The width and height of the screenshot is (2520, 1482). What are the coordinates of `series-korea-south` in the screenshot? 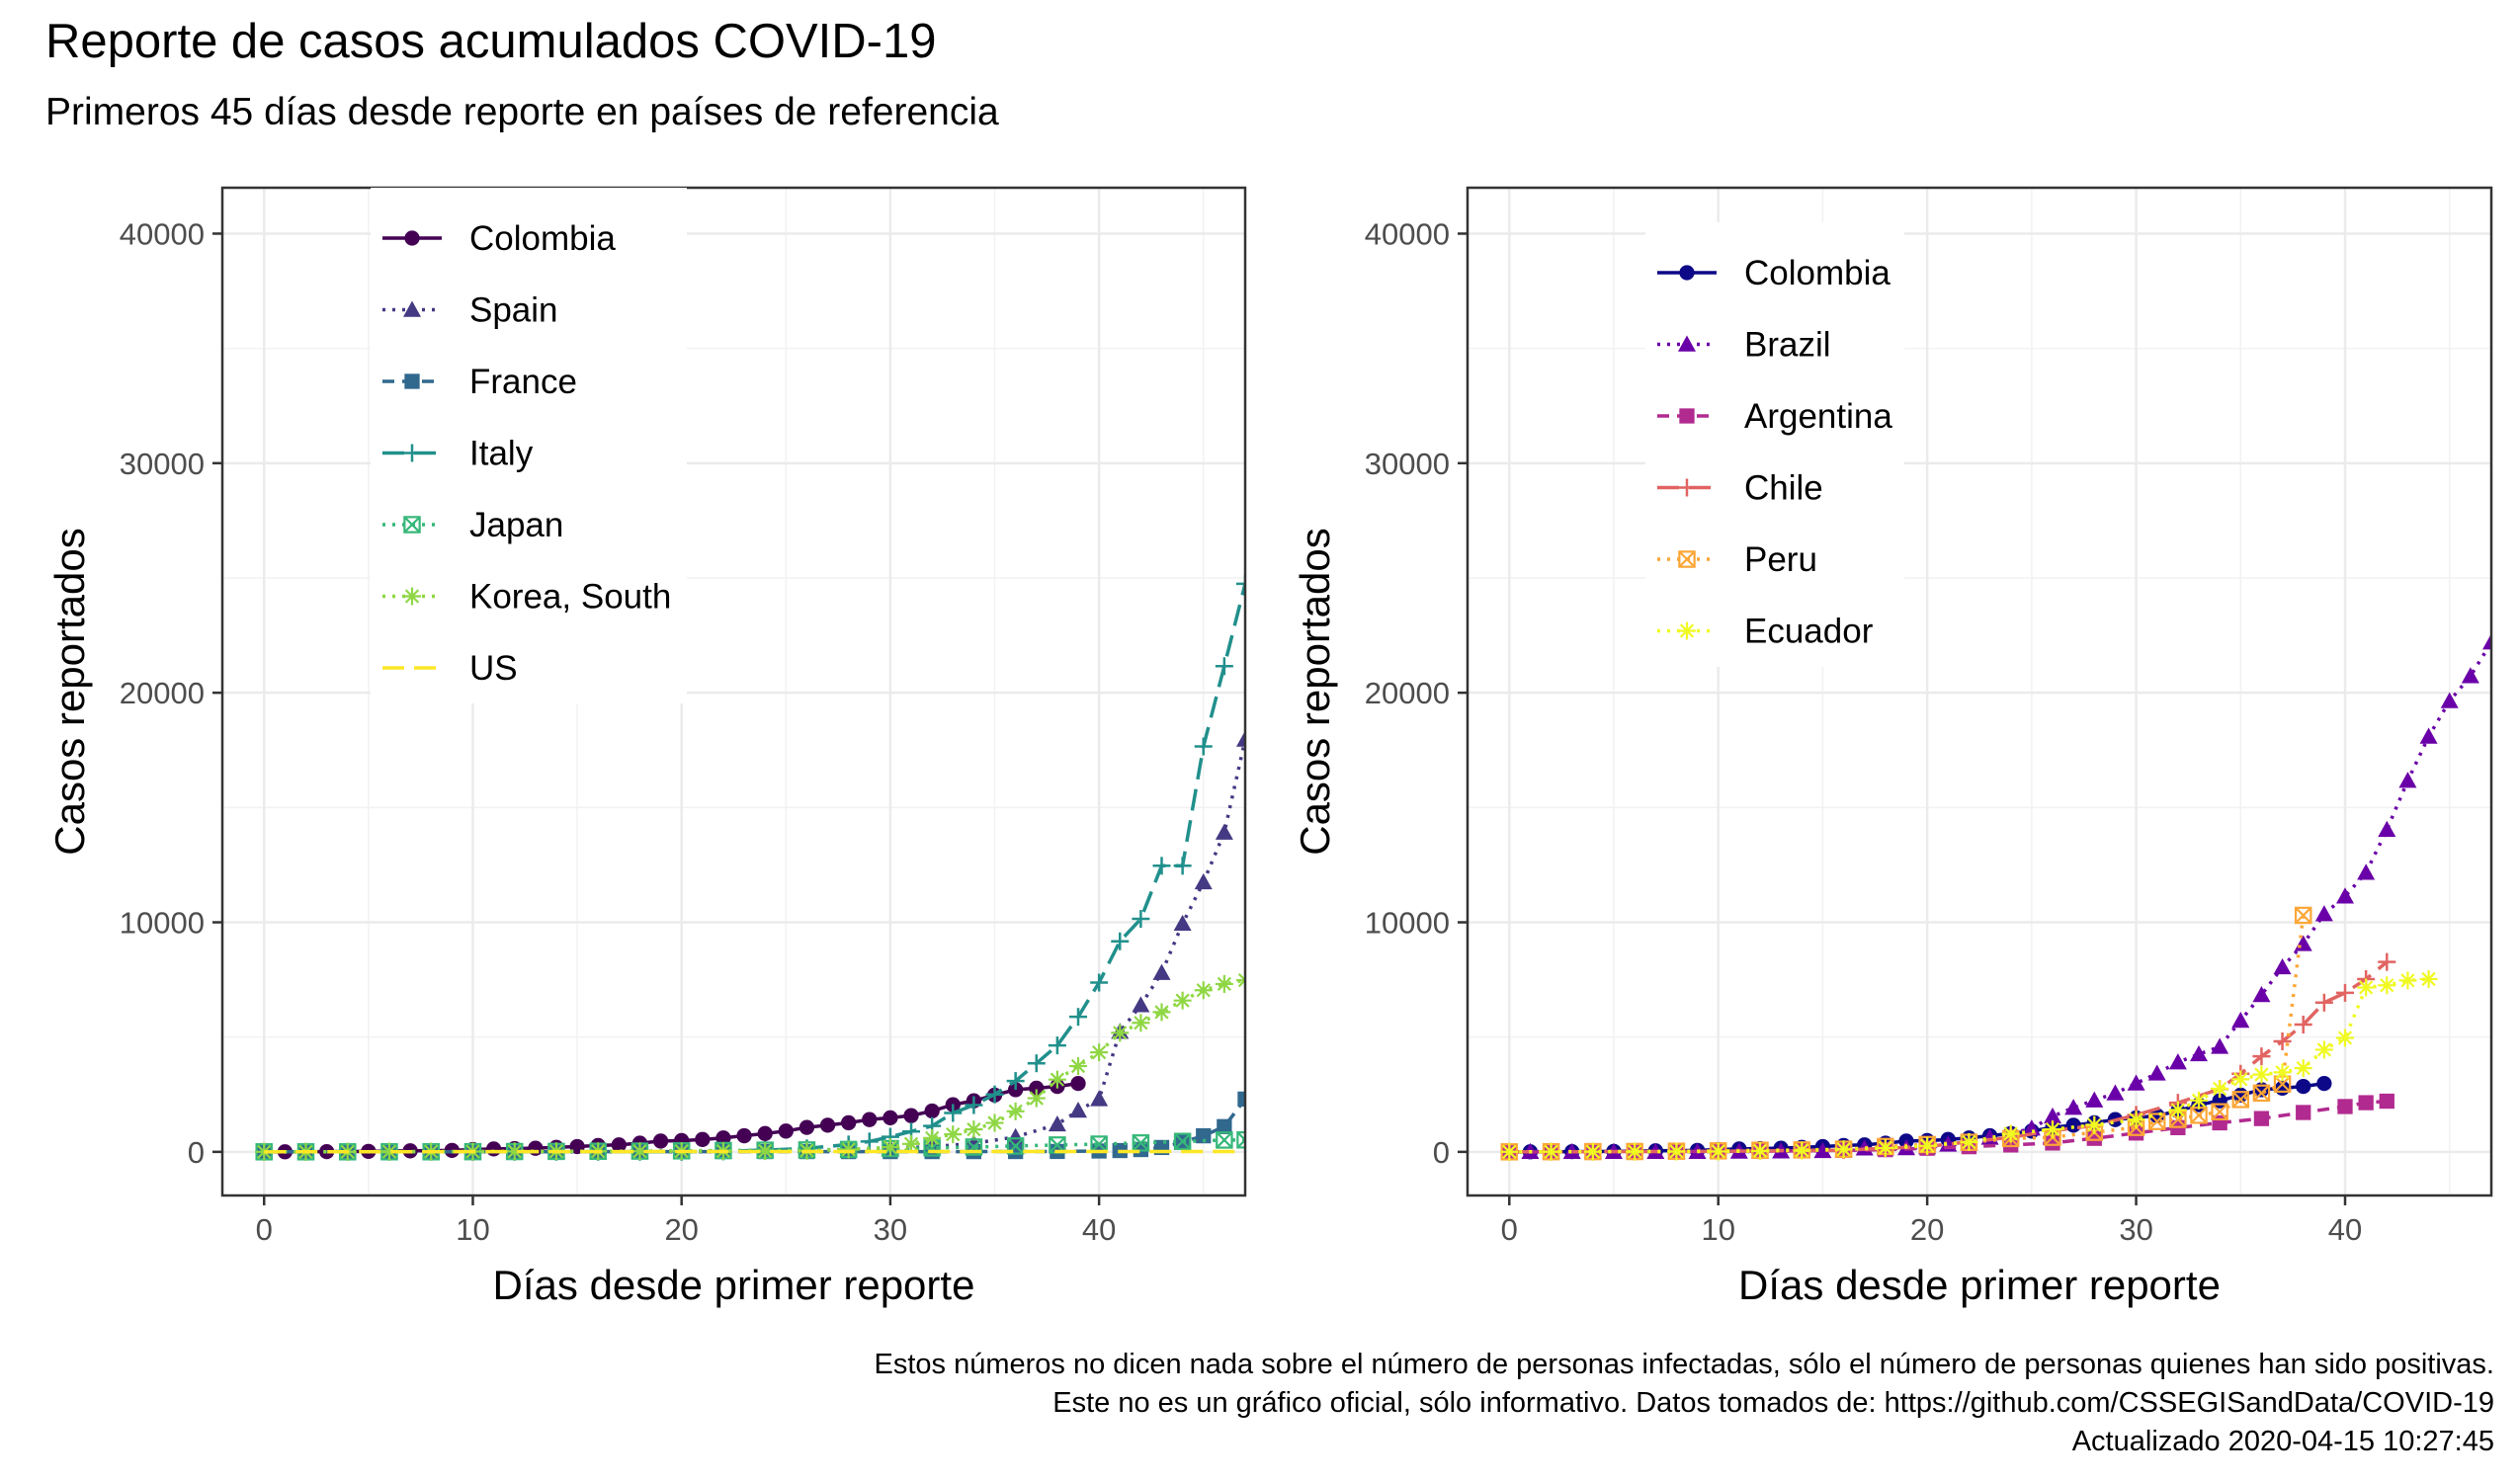 It's located at (750, 1066).